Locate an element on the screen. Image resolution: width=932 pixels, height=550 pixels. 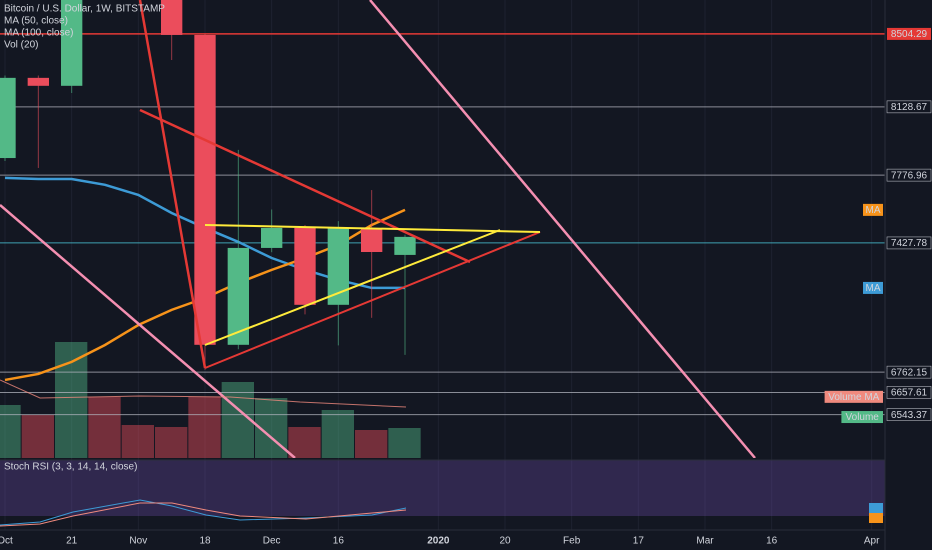
y-tick-label: 6762.15 is located at coordinates (909, 372).